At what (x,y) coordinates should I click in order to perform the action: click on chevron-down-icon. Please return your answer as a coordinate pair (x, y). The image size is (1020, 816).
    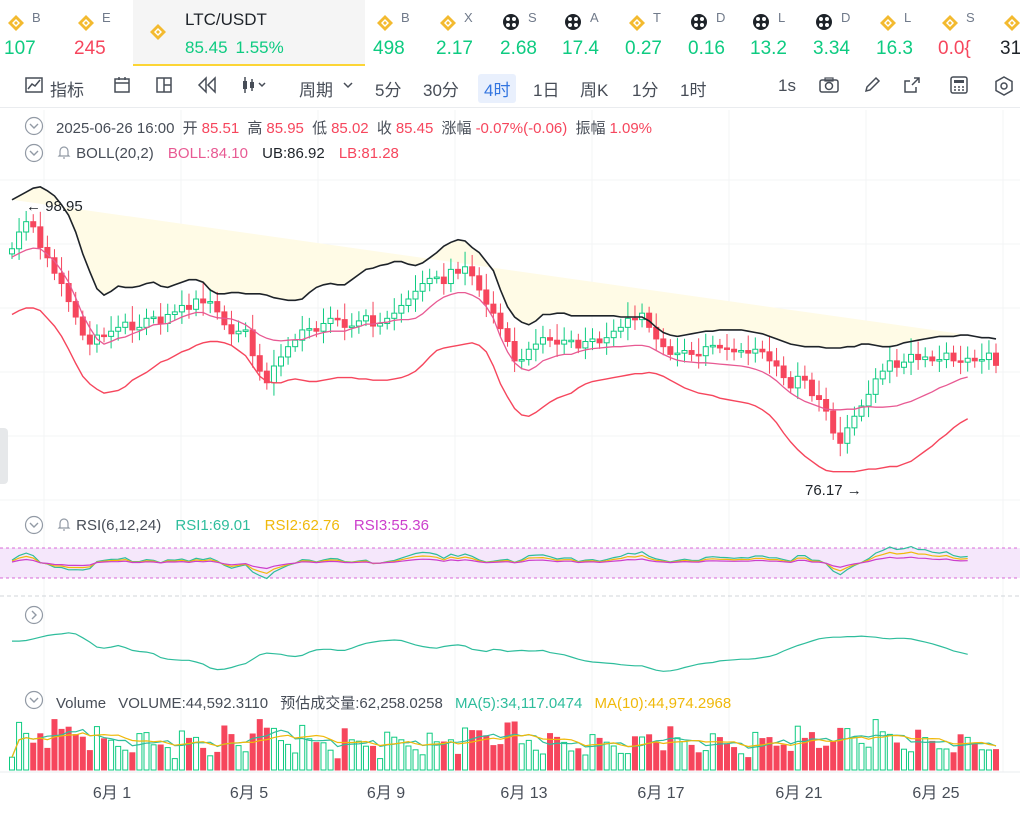
    Looking at the image, I should click on (348, 87).